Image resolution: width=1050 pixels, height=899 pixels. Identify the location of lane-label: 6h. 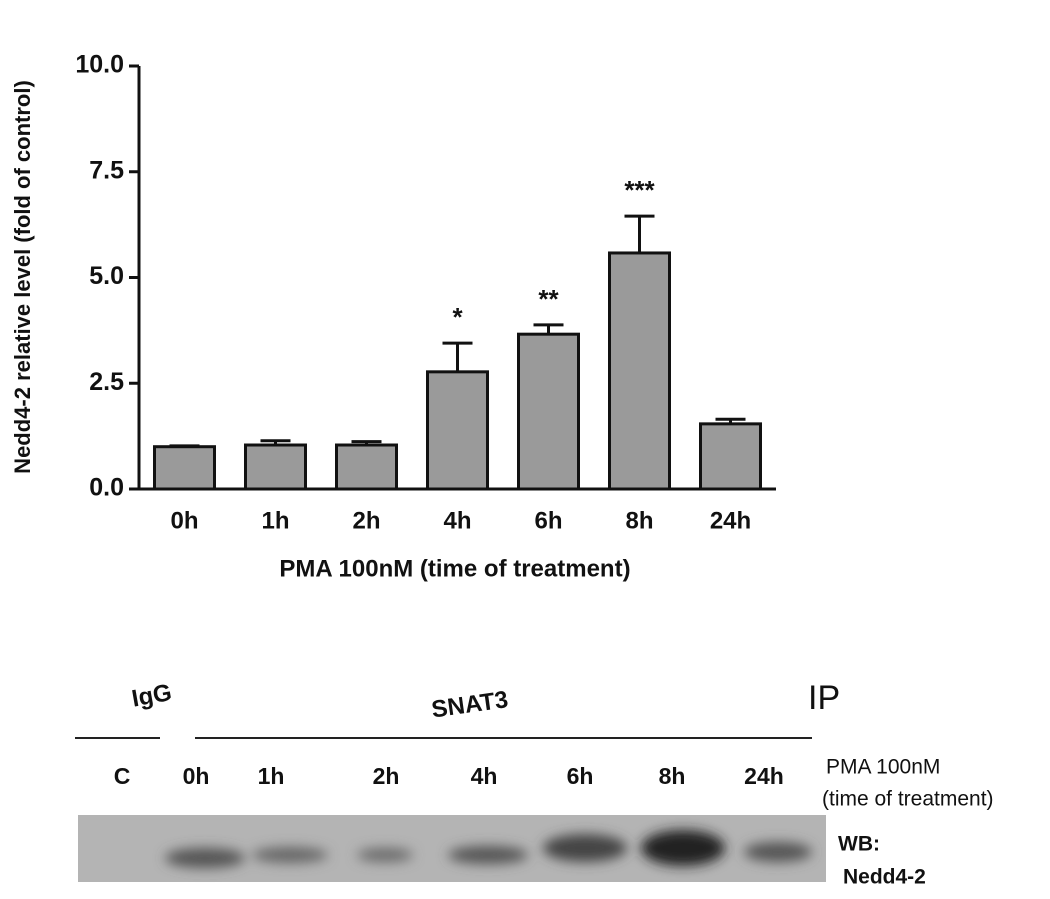
(580, 776).